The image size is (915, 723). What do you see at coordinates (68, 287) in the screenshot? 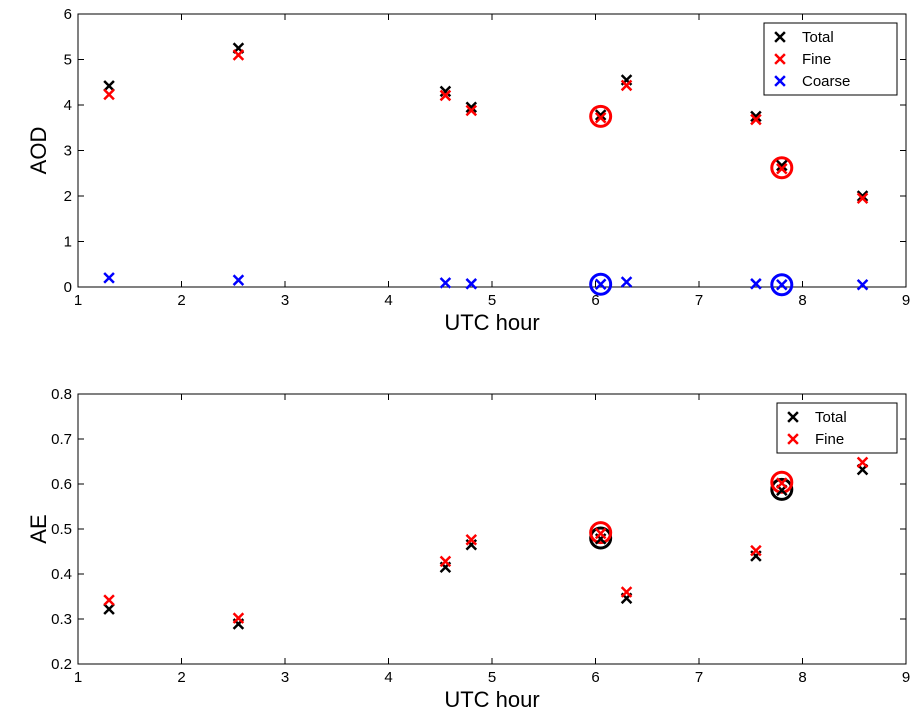
I see `y-tick-label: 0` at bounding box center [68, 287].